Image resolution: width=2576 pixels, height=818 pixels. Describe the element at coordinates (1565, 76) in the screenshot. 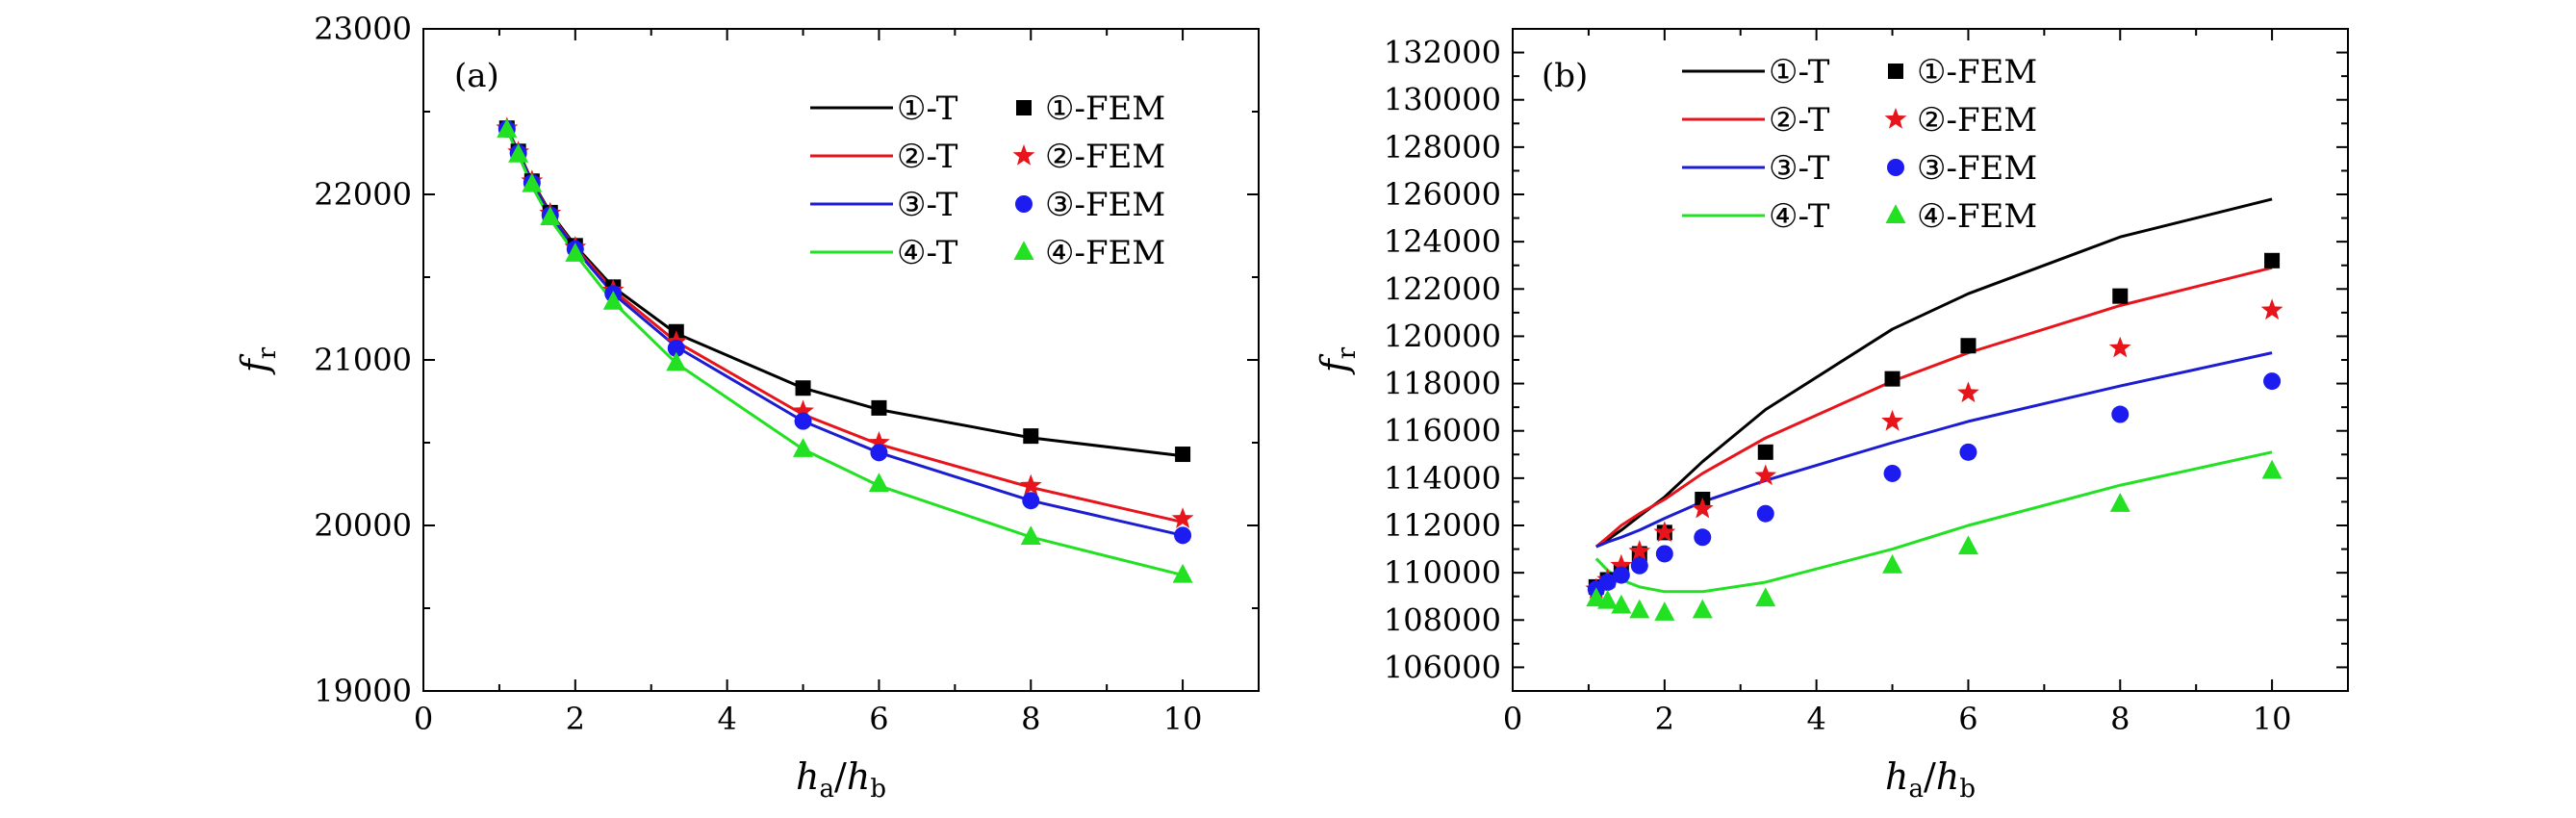

I see `panel-label: (b)` at that location.